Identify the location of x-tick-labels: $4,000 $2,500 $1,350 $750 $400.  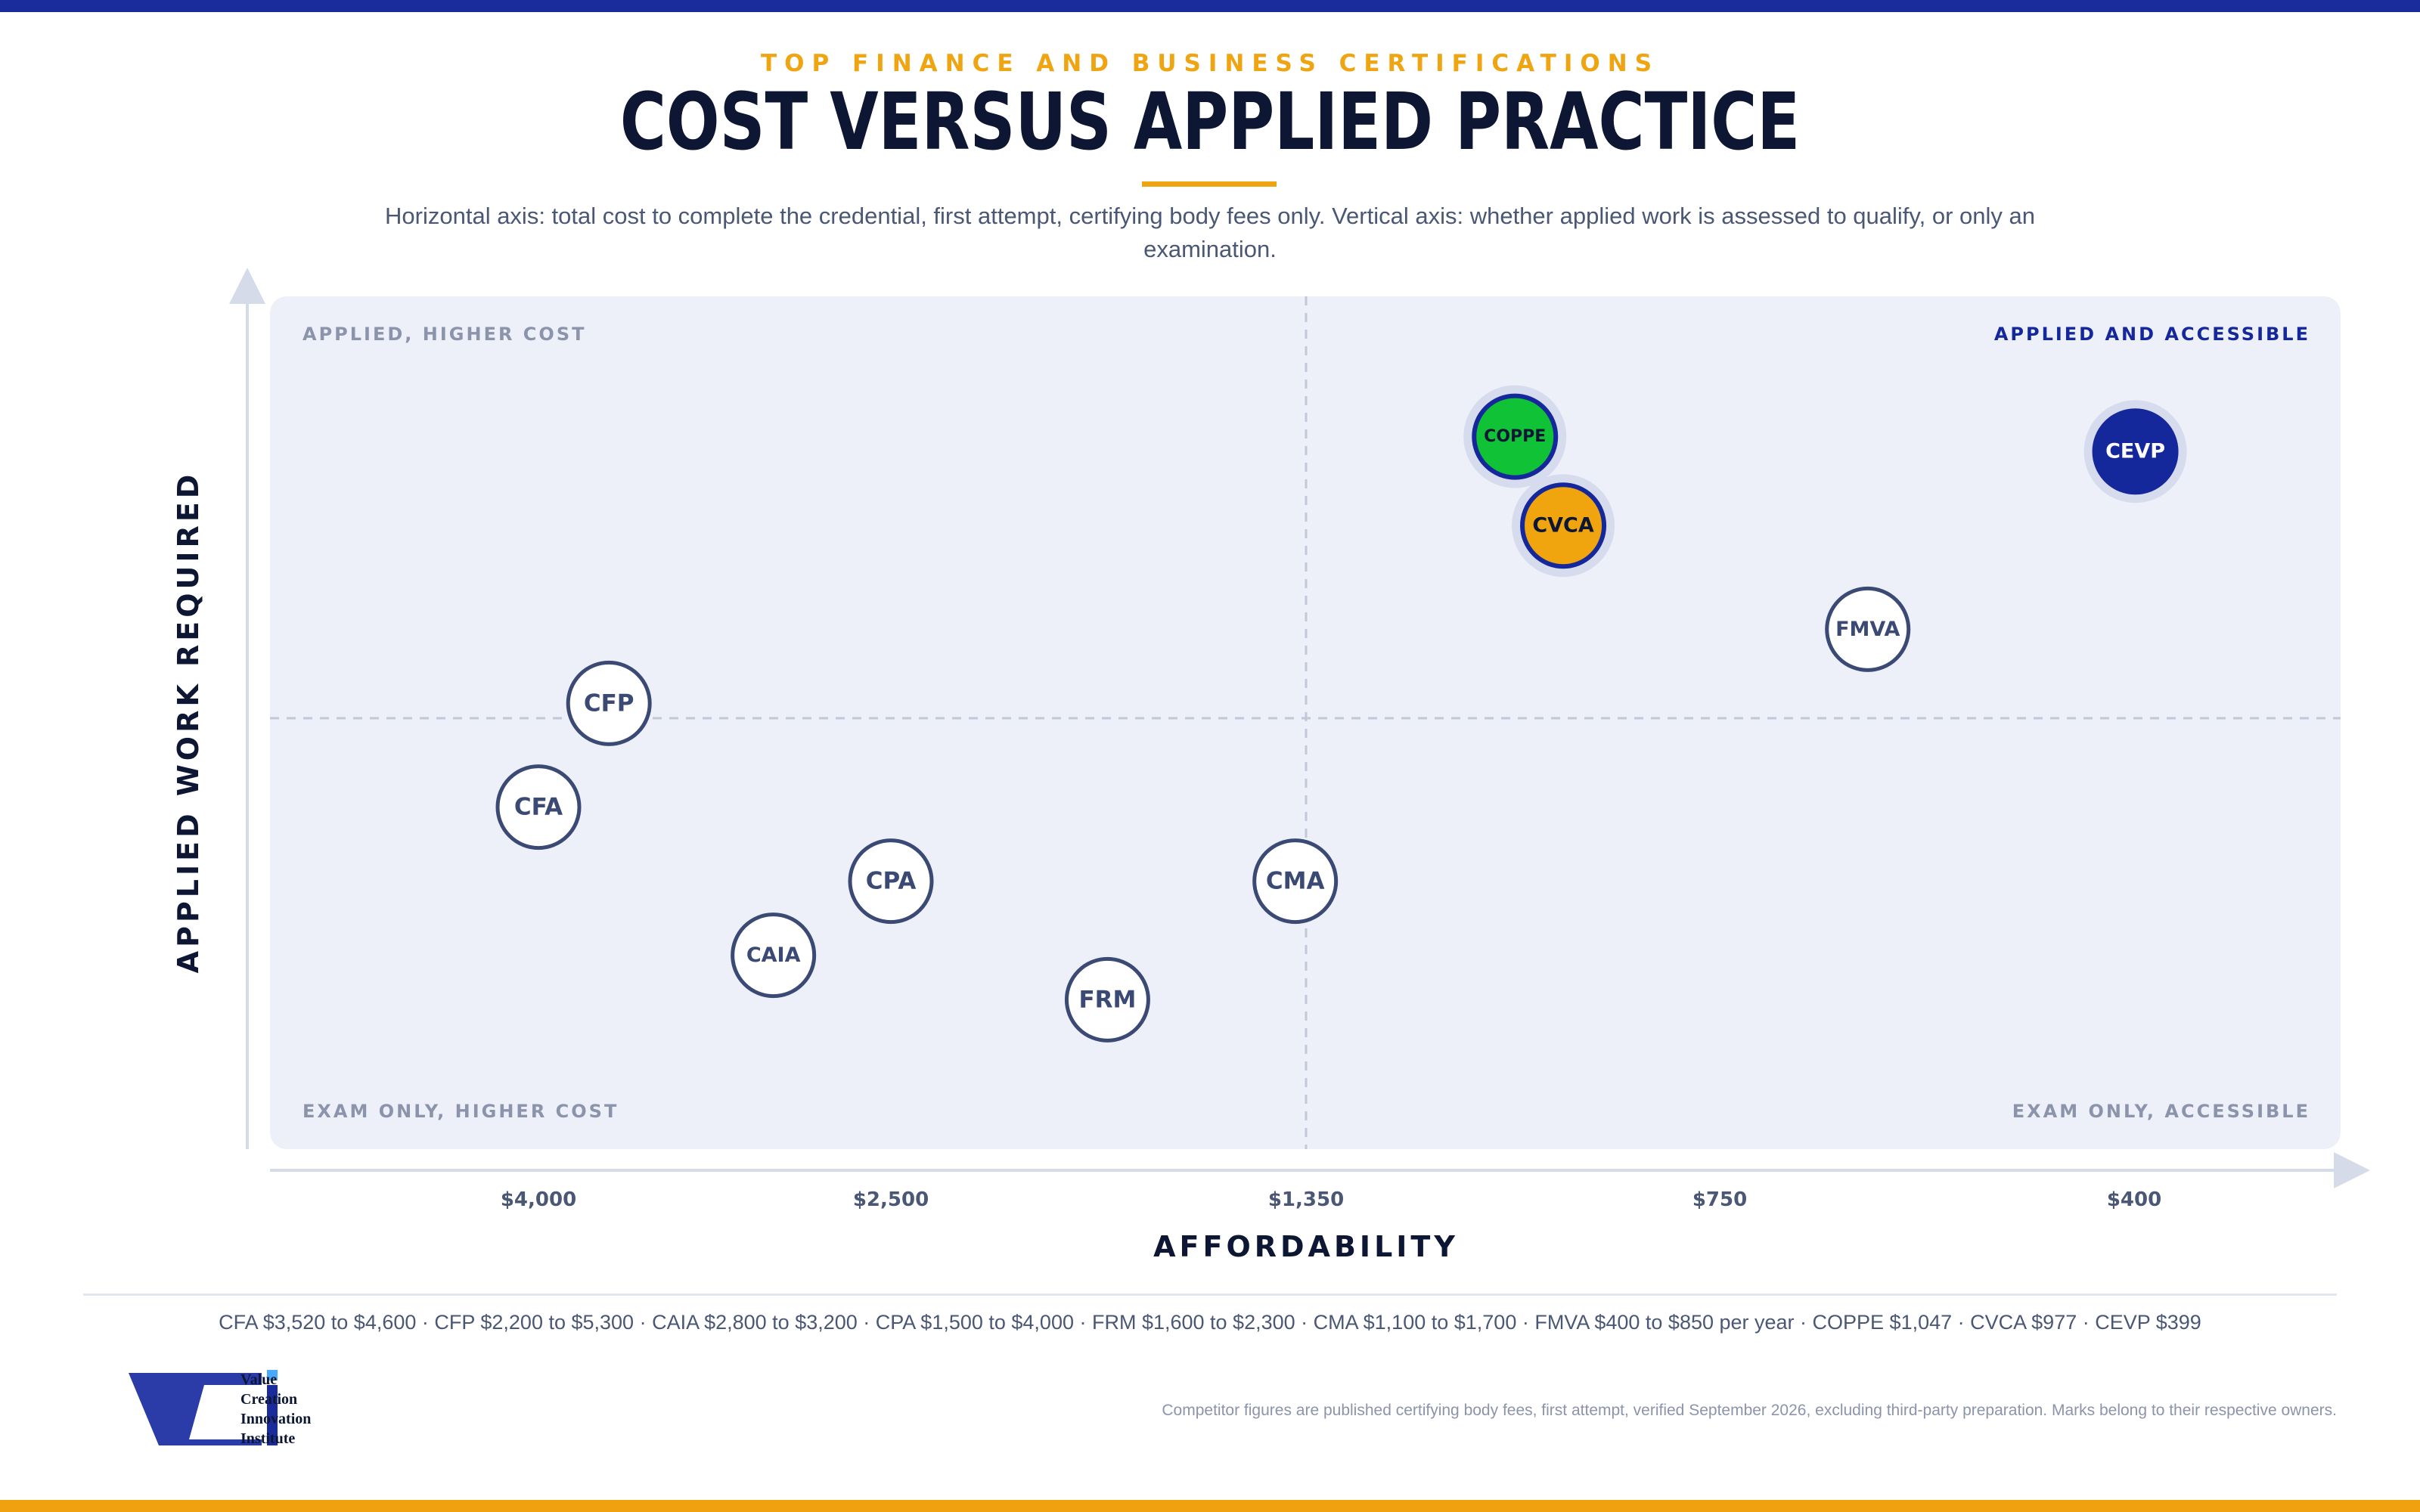
(1331, 1199).